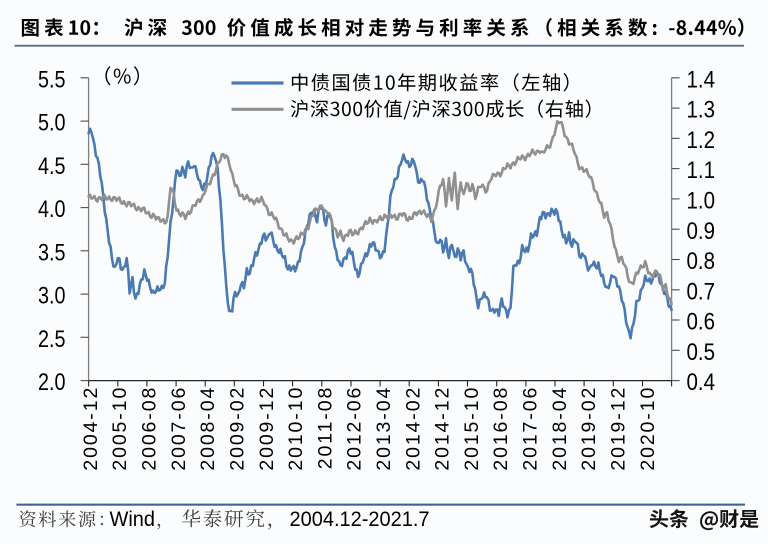  Describe the element at coordinates (701, 201) in the screenshot. I see `svg-text: 1.0` at that location.